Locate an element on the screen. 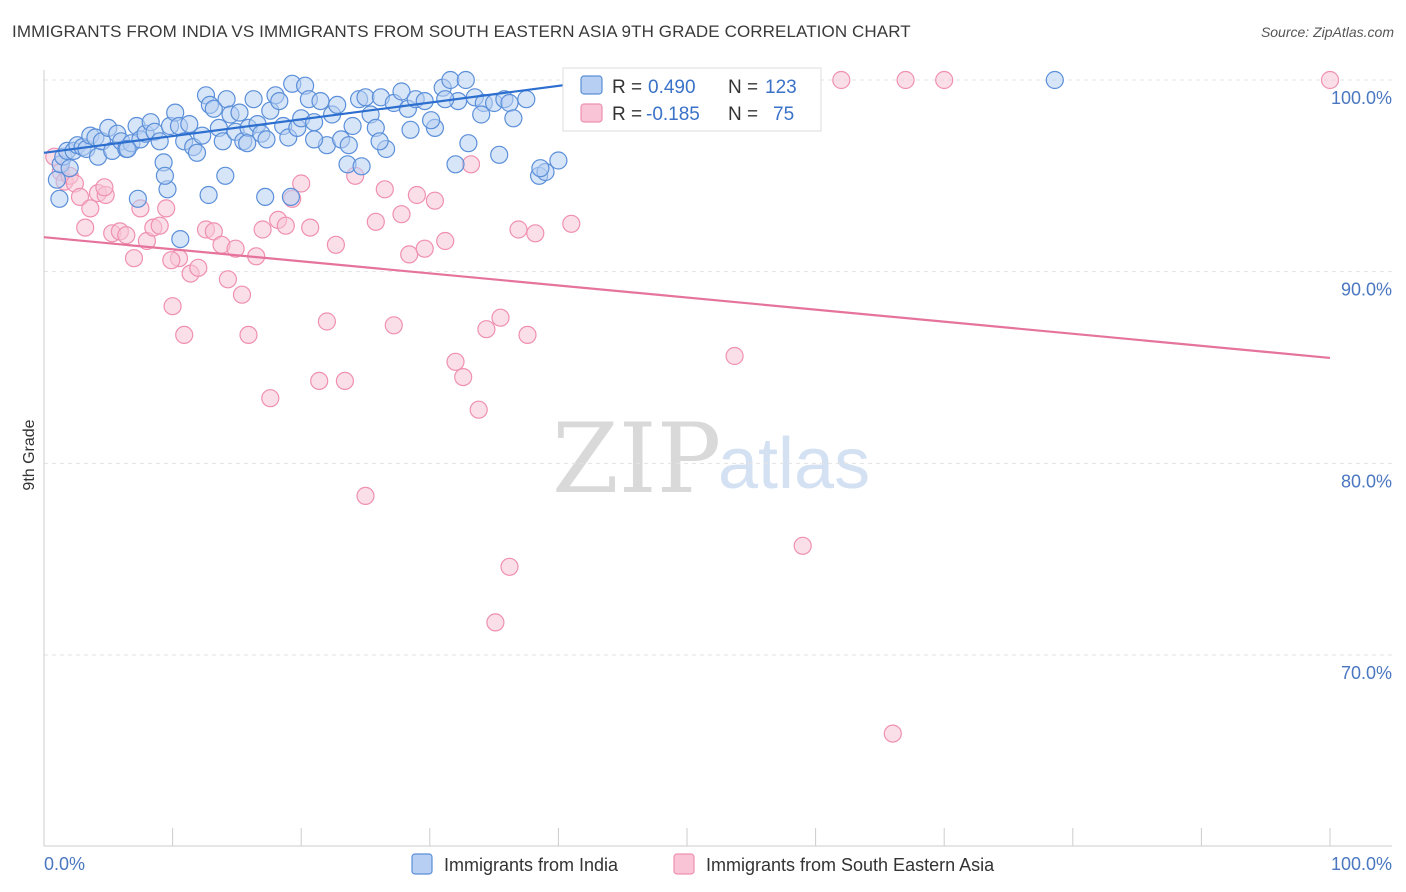 Image resolution: width=1406 pixels, height=892 pixels. series-india-points is located at coordinates (555, 159).